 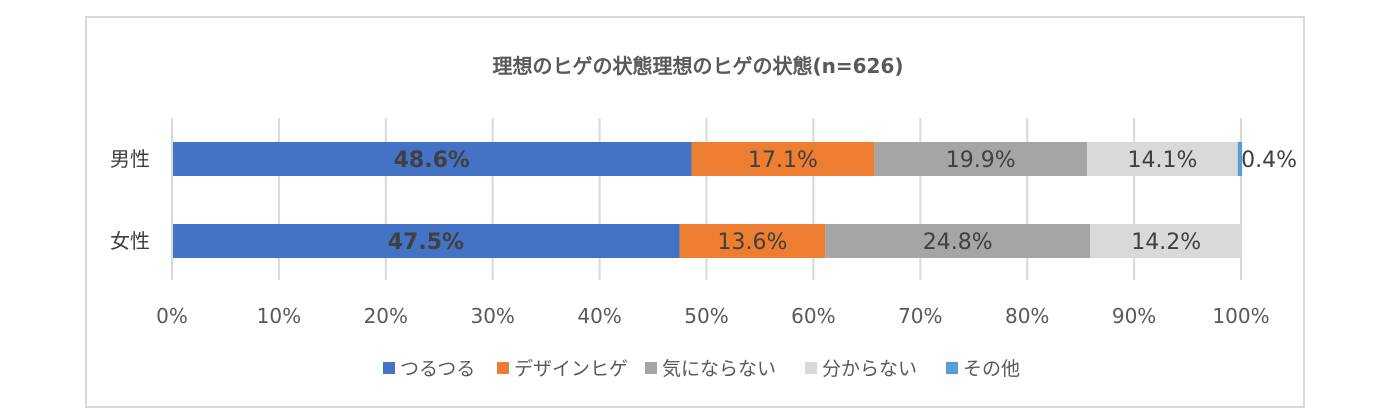 I want to click on legend-label: 分からない, so click(x=869, y=369).